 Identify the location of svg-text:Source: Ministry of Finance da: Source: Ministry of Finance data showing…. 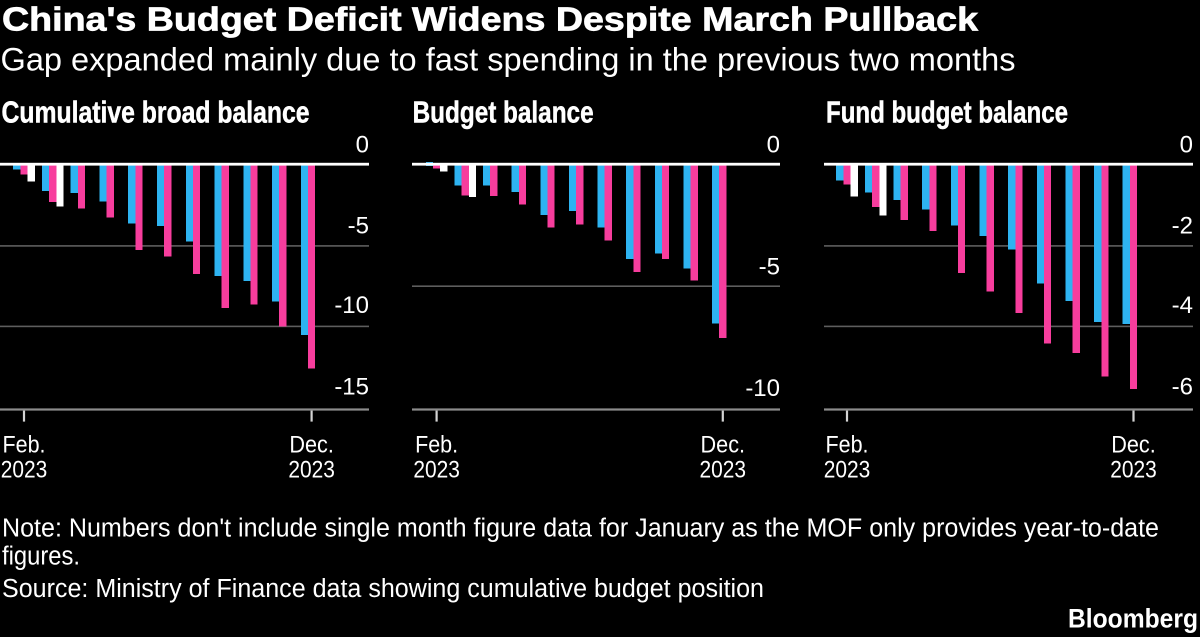
(383, 588).